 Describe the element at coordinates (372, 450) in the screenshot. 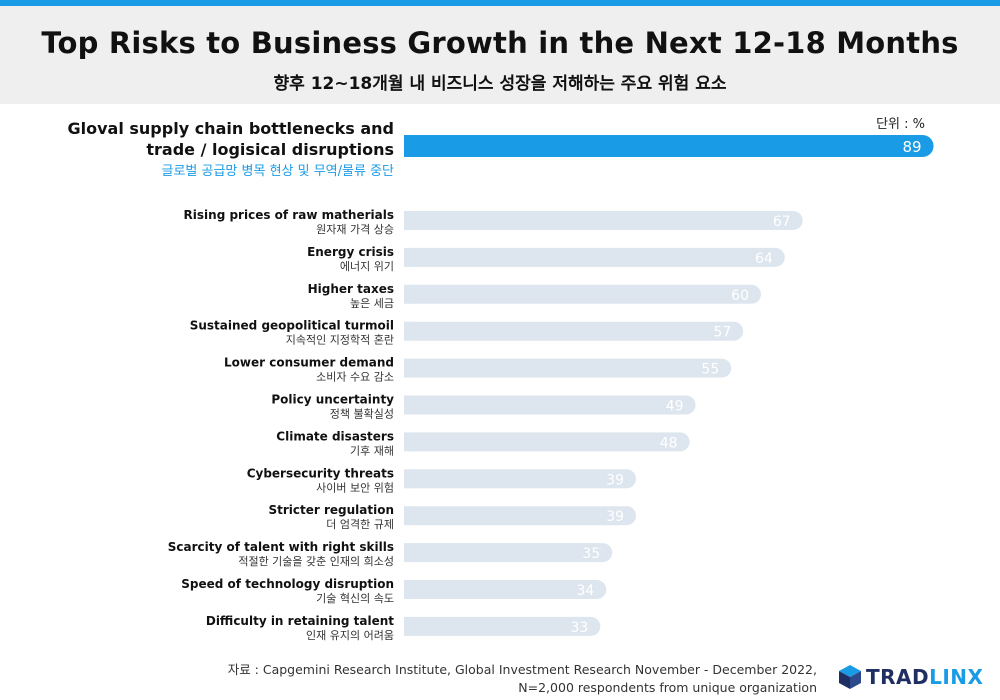

I see `category-label-ko: 기후 재해` at that location.